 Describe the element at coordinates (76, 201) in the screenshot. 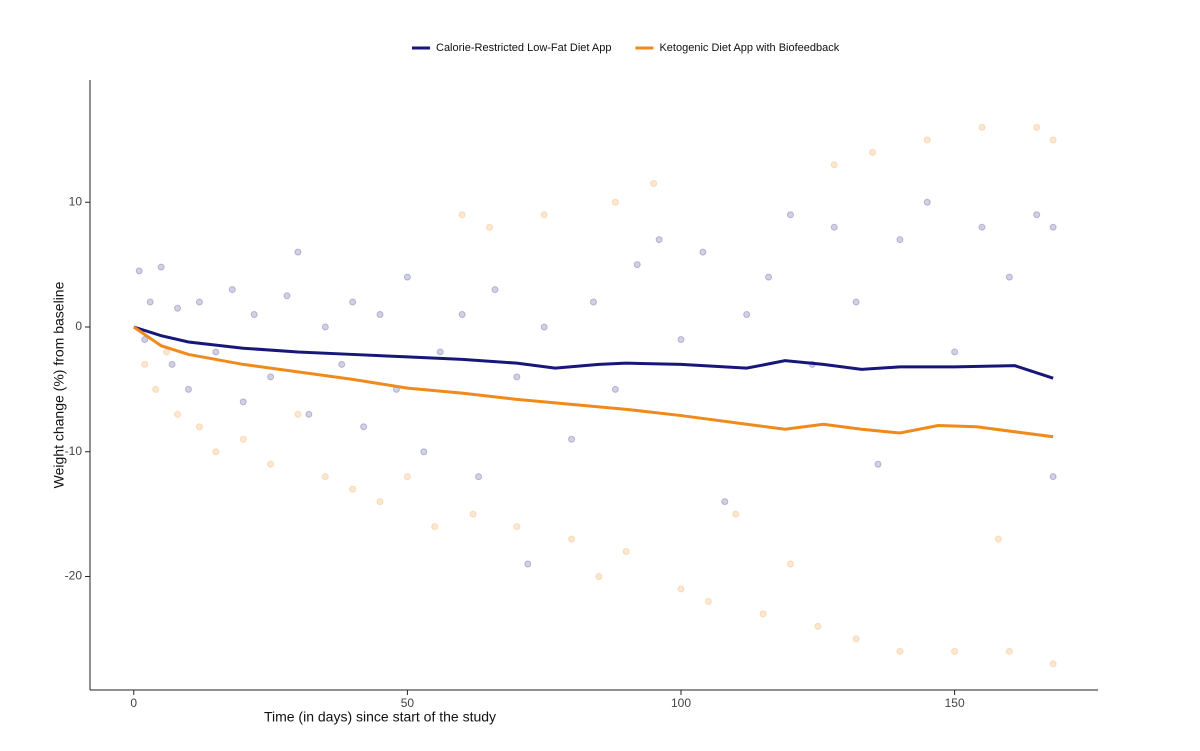

I see `y-tick-label: 10` at that location.